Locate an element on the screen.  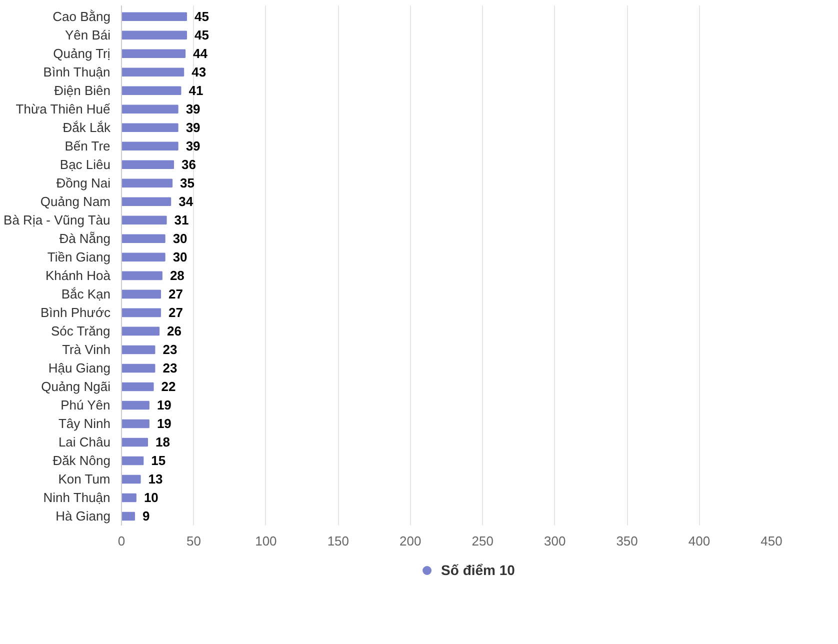
x-tick-label: 50 is located at coordinates (193, 541).